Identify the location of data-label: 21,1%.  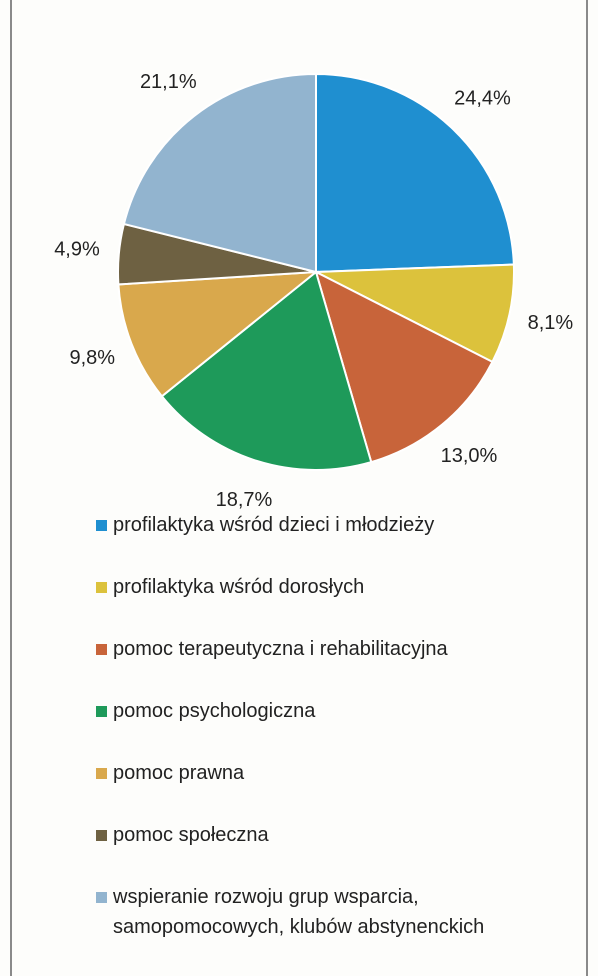
(168, 82).